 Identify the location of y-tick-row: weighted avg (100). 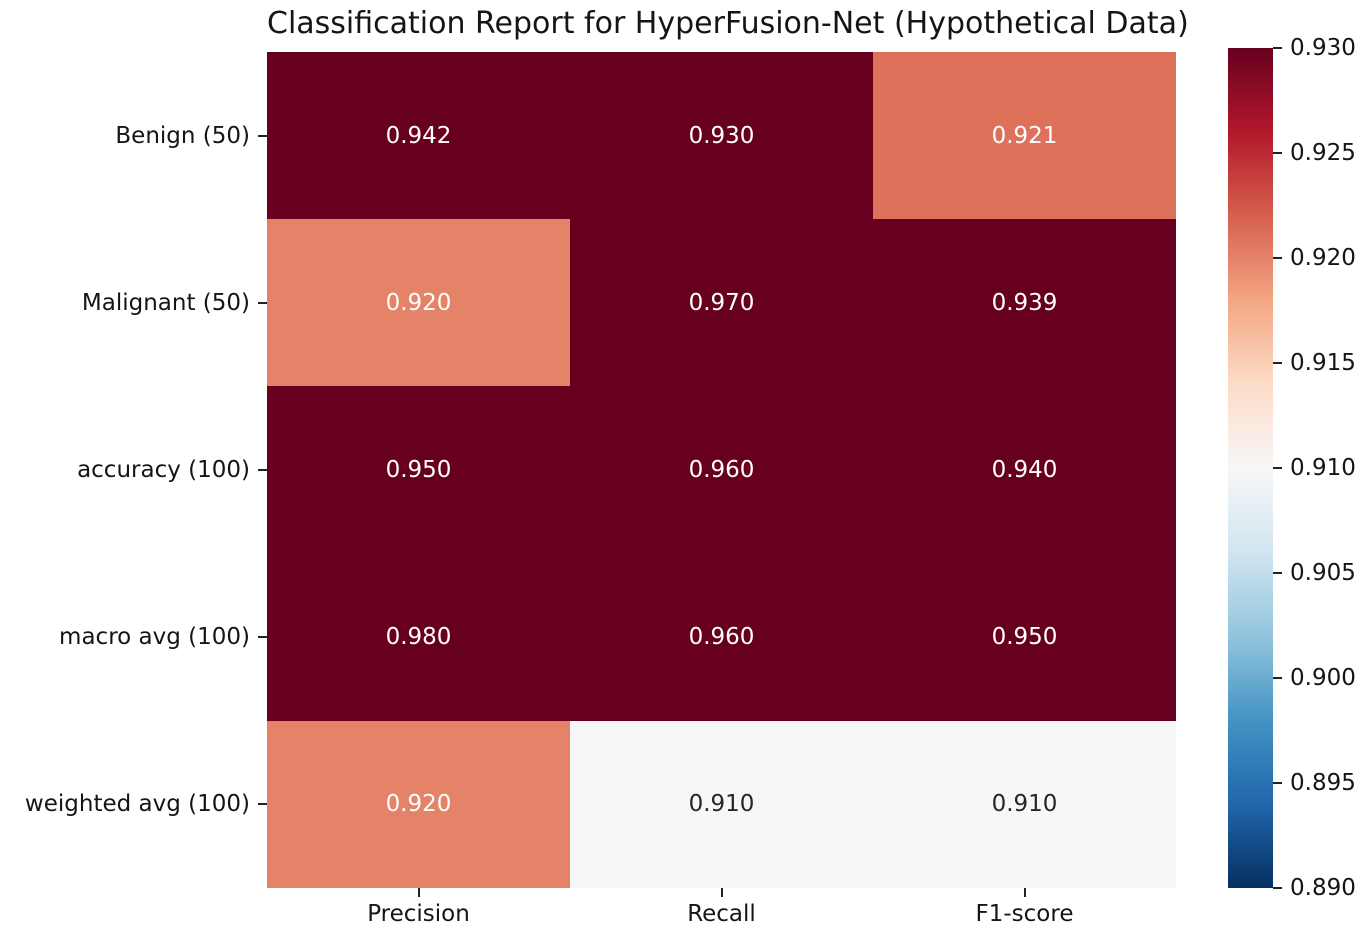
(133, 804).